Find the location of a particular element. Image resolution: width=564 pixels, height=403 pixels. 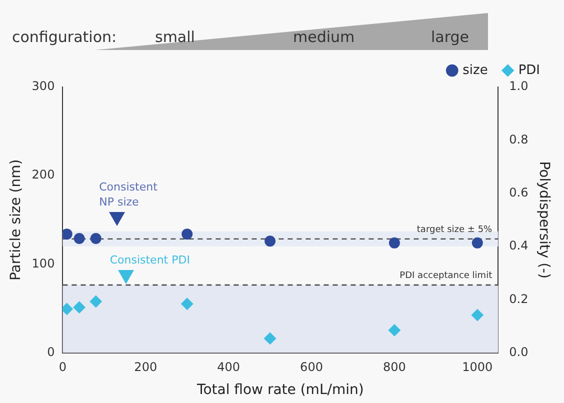

y2-tick-label: 0.2 is located at coordinates (518, 299).